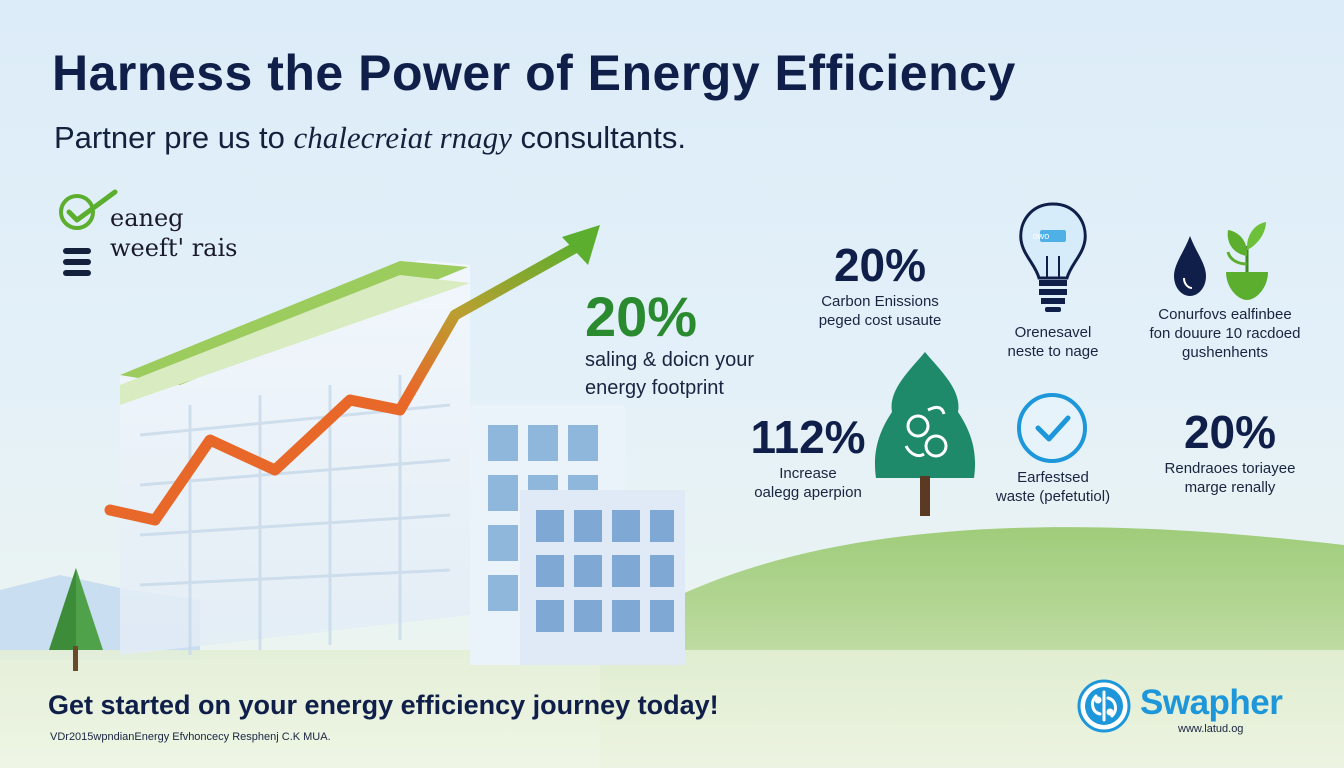  What do you see at coordinates (1053, 257) in the screenshot?
I see `lightbulb-icon` at bounding box center [1053, 257].